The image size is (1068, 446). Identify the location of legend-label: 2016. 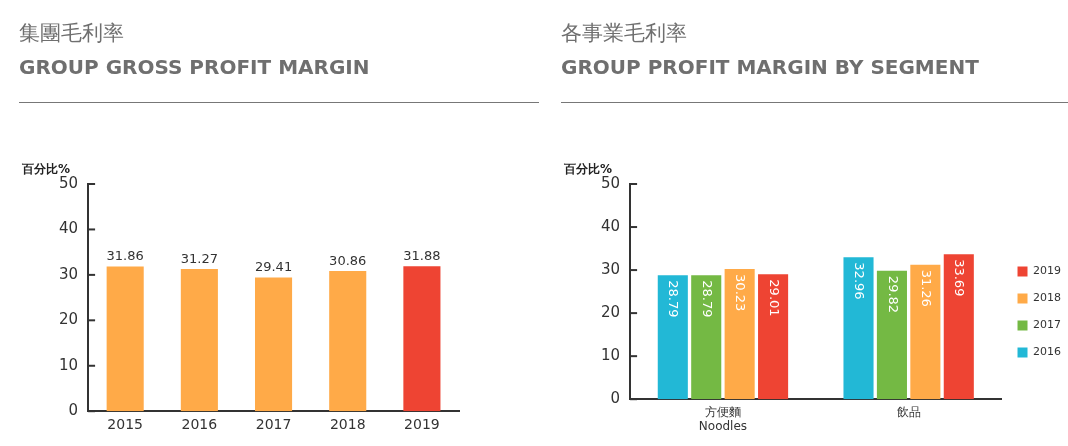
(1047, 352).